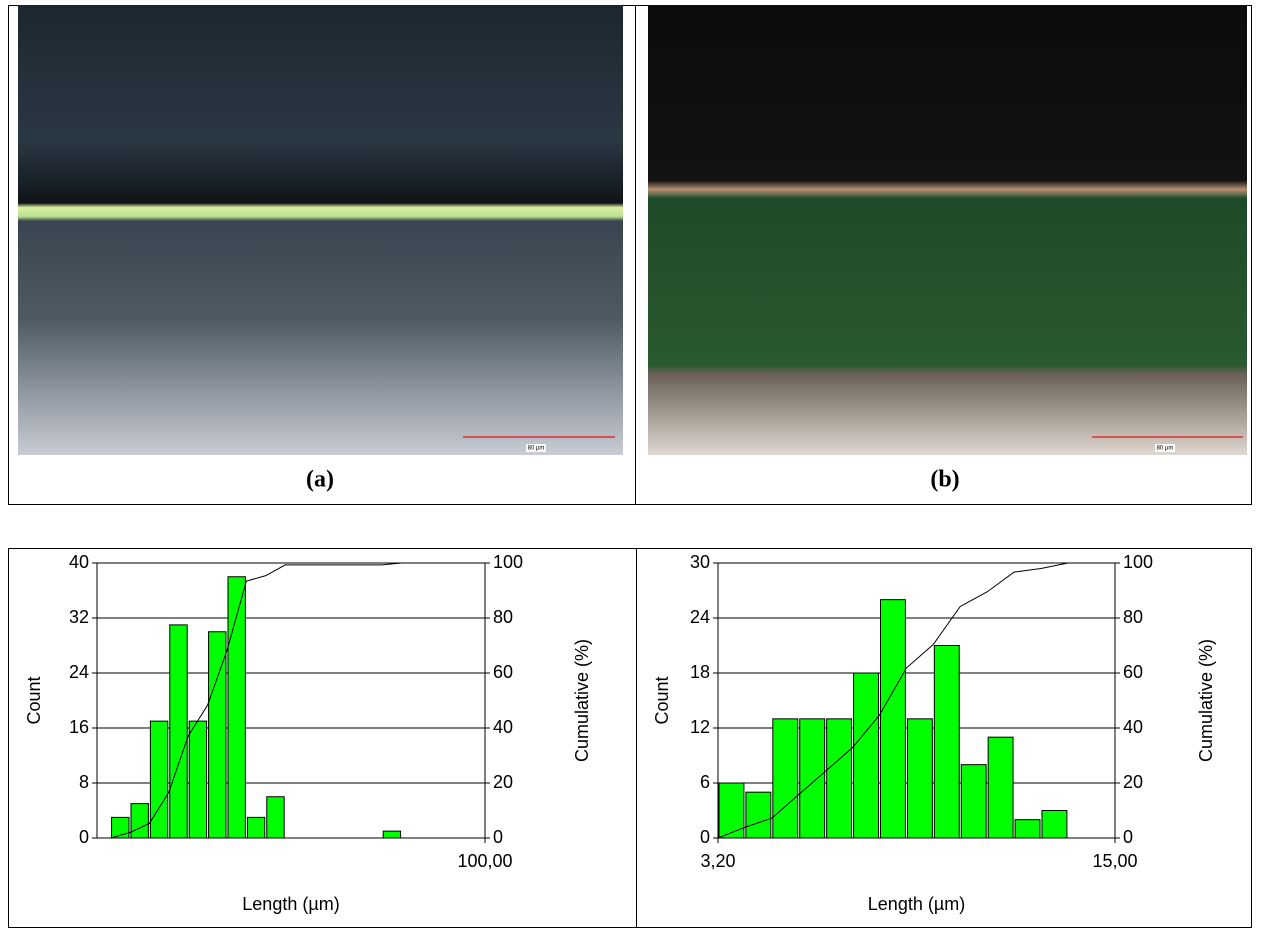 The width and height of the screenshot is (1261, 929). Describe the element at coordinates (79, 727) in the screenshot. I see `y-tick-label: 16` at that location.